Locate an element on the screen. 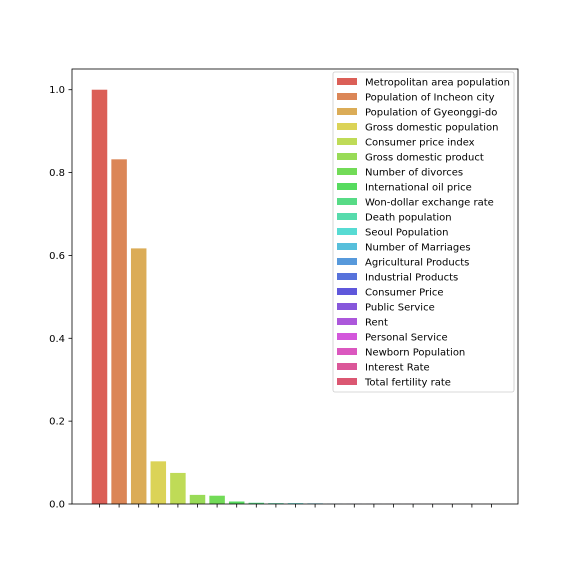  legend-label-4: Gross domestic population is located at coordinates (432, 128).